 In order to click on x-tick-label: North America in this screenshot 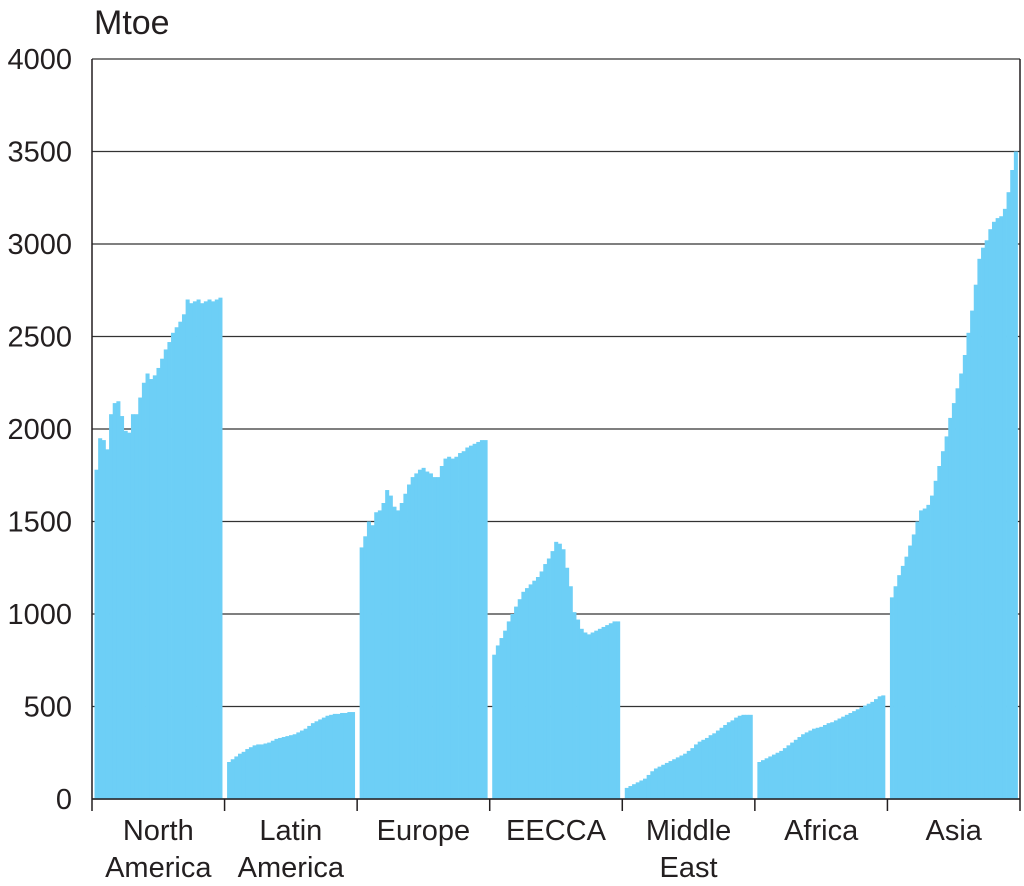, I will do `click(158, 849)`.